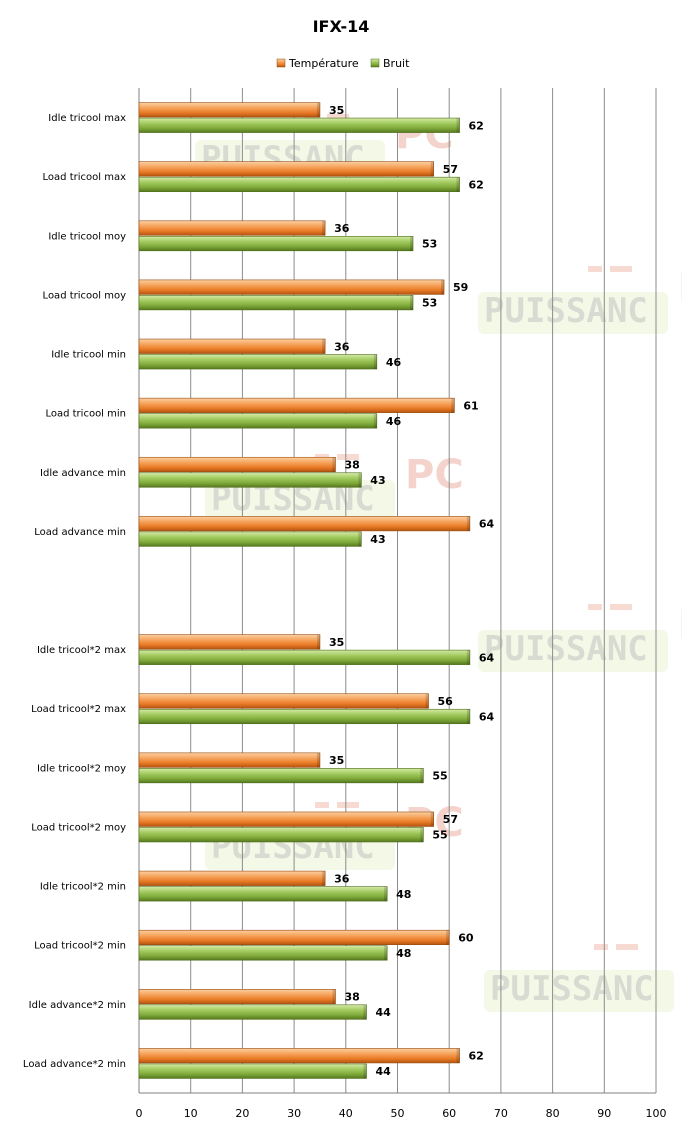  What do you see at coordinates (88, 355) in the screenshot?
I see `category-label: Idle tricool min` at bounding box center [88, 355].